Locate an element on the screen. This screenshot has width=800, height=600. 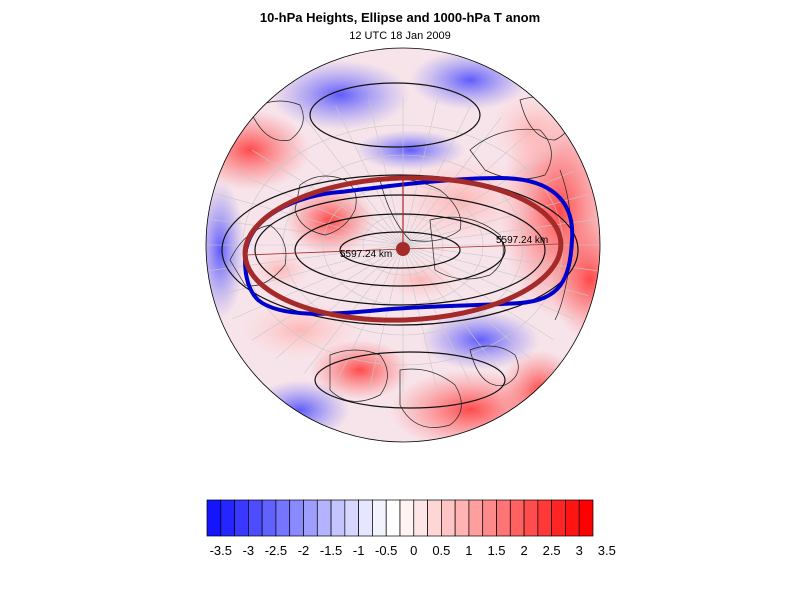
colorbar-label: 3 is located at coordinates (579, 550).